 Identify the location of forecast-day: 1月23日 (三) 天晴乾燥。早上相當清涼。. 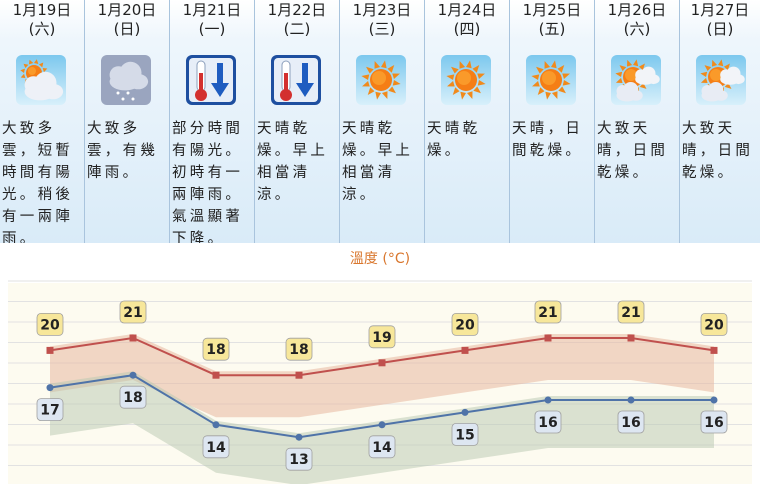
(382, 121).